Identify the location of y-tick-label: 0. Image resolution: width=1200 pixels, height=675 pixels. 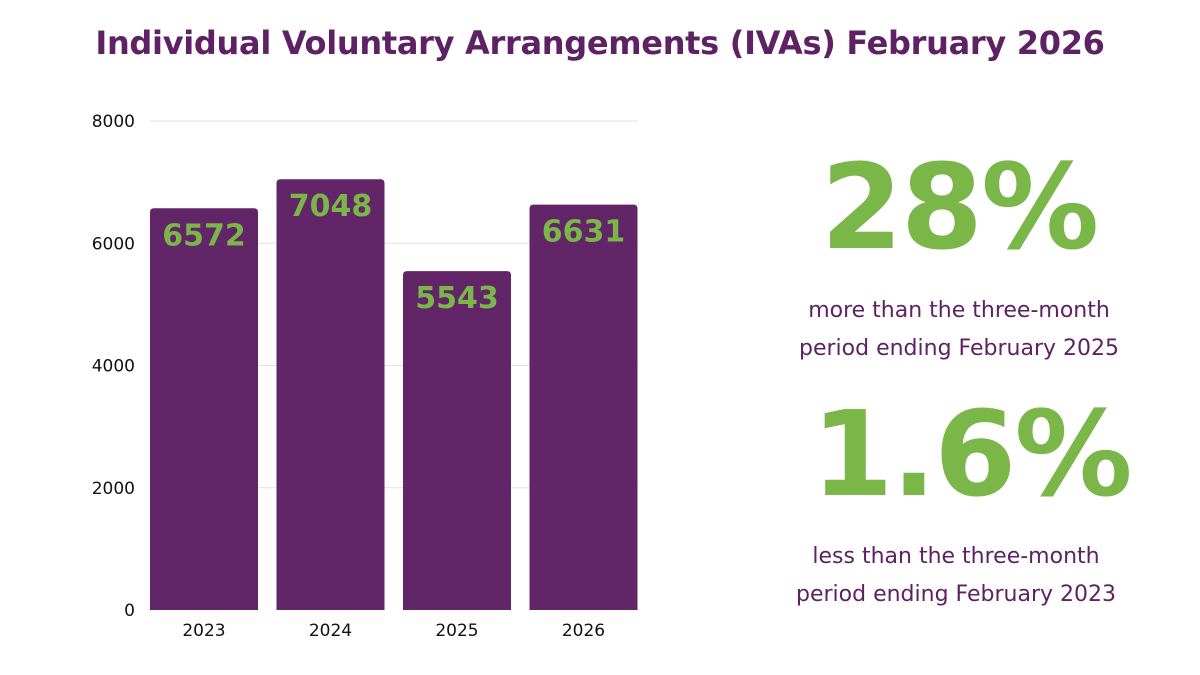
(129, 611).